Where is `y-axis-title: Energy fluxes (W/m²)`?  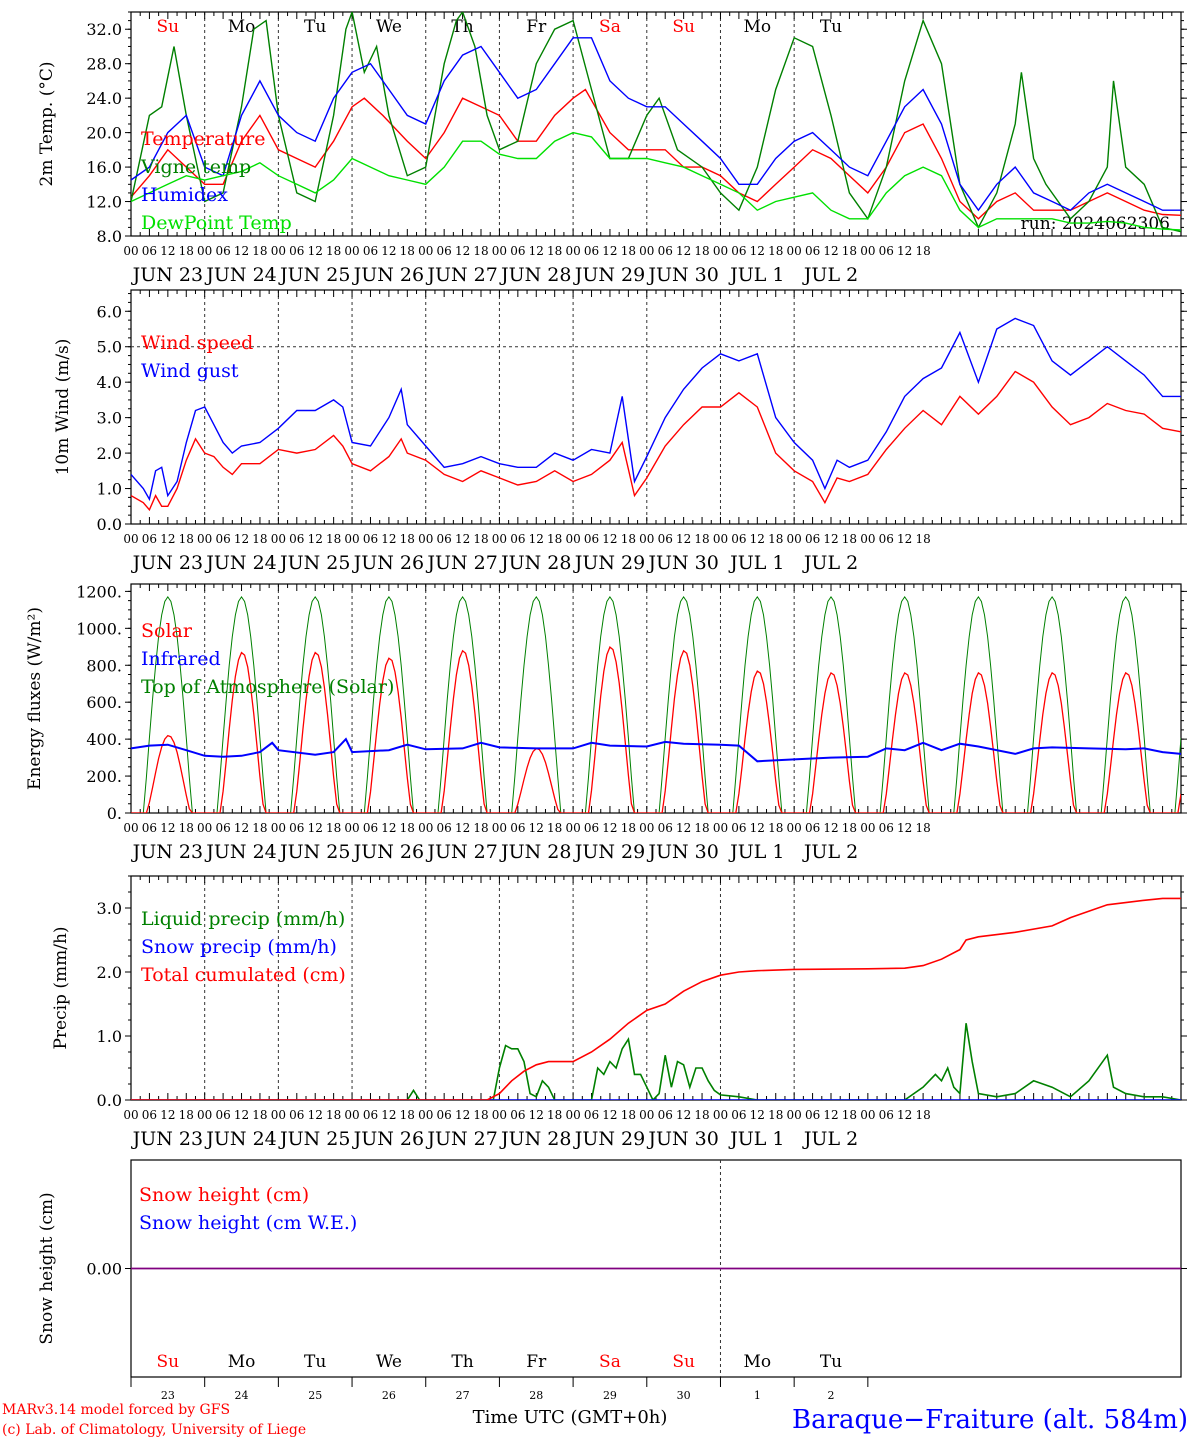 y-axis-title: Energy fluxes (W/m²) is located at coordinates (35, 698).